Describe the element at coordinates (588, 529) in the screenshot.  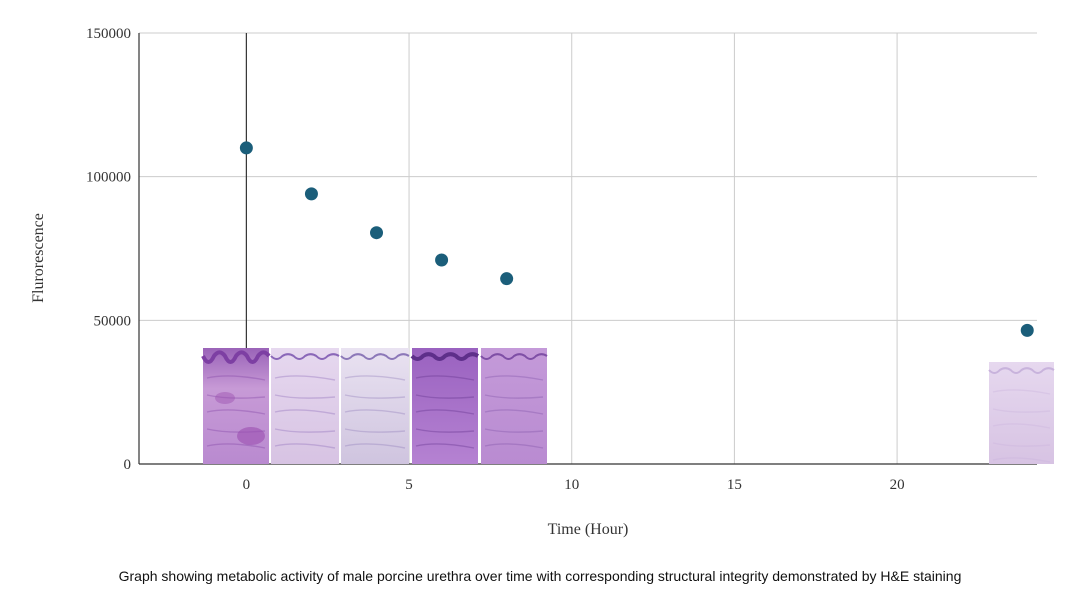
I see `x-axis-title: Time (Hour)` at that location.